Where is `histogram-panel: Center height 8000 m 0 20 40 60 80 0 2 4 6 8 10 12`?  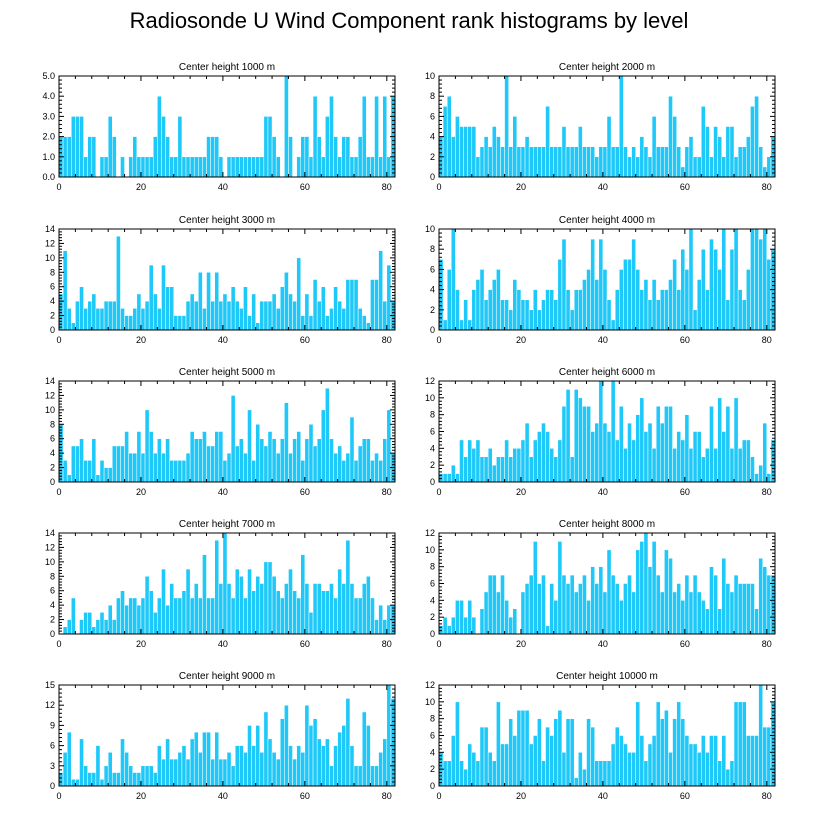 histogram-panel: Center height 8000 m 0 20 40 60 80 0 2 4 6 8 10 12 is located at coordinates (600, 584).